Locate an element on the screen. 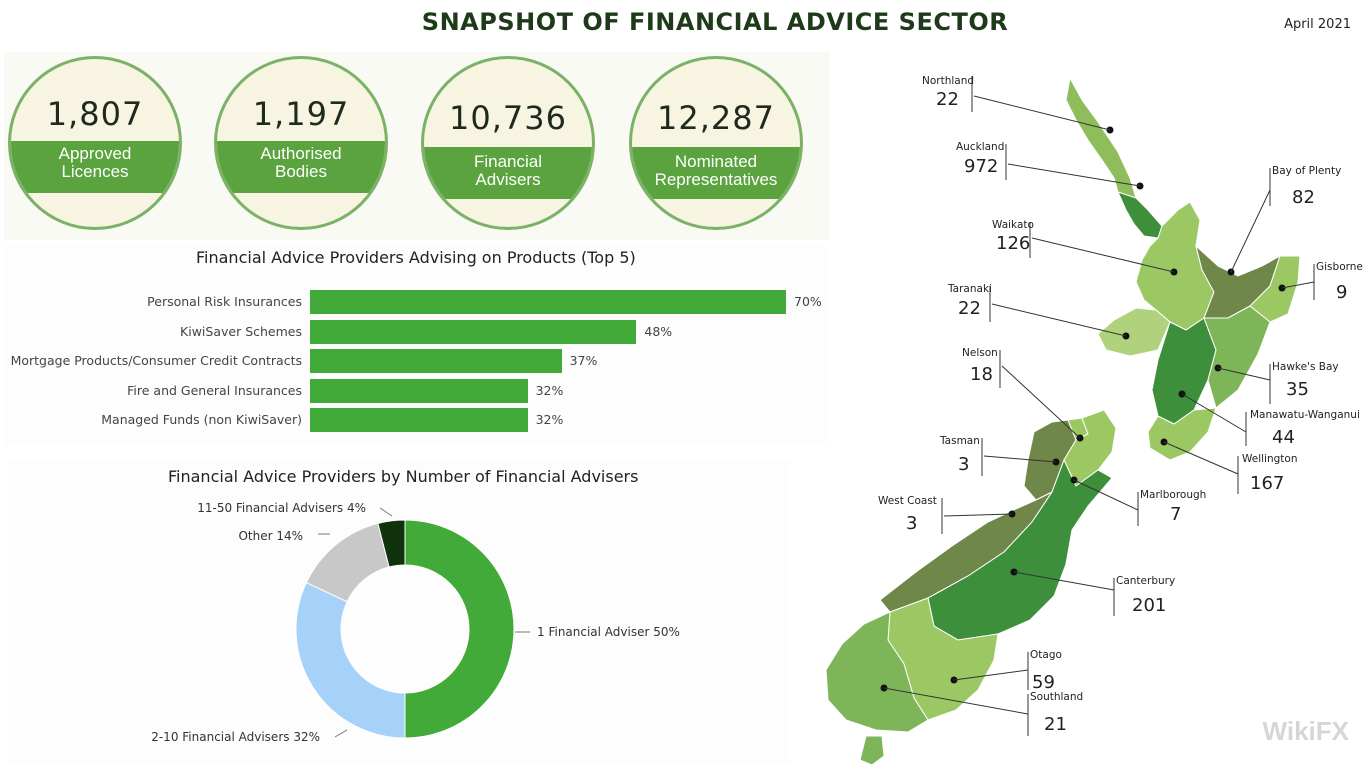 The height and width of the screenshot is (769, 1371). region-taranaki is located at coordinates (1134, 332).